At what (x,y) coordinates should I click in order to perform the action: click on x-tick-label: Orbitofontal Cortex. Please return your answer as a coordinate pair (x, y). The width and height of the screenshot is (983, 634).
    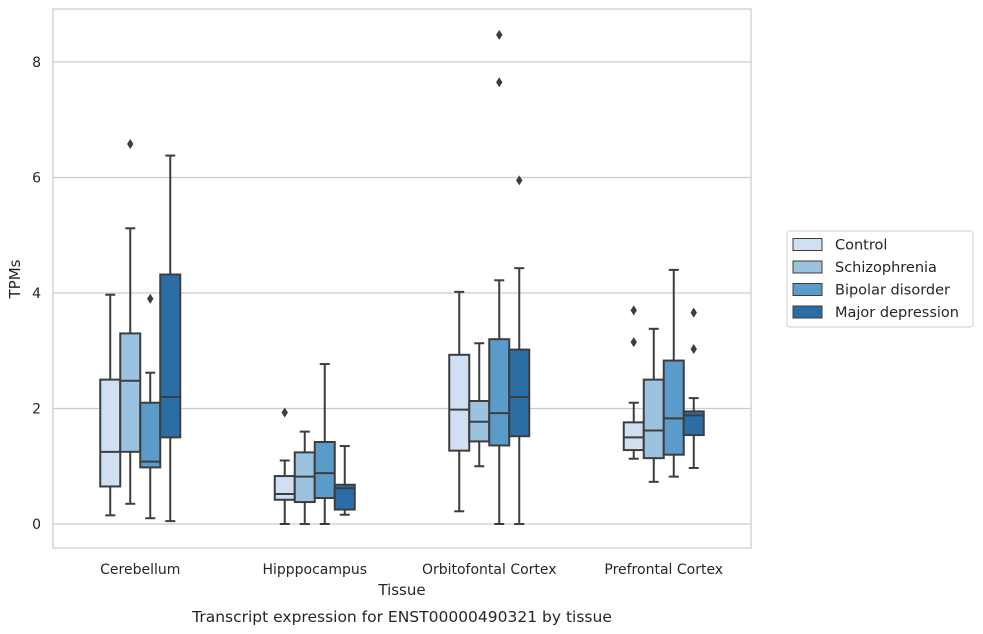
    Looking at the image, I should click on (489, 570).